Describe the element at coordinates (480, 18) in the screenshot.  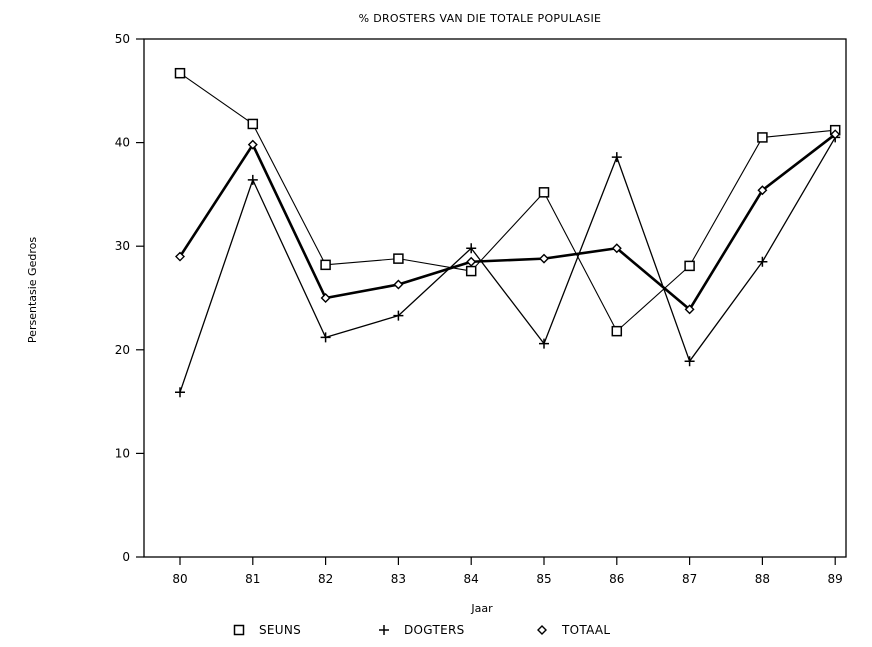
I see `chart-title: % DROSTERS VAN DIE TOTALE POPULASIE` at that location.